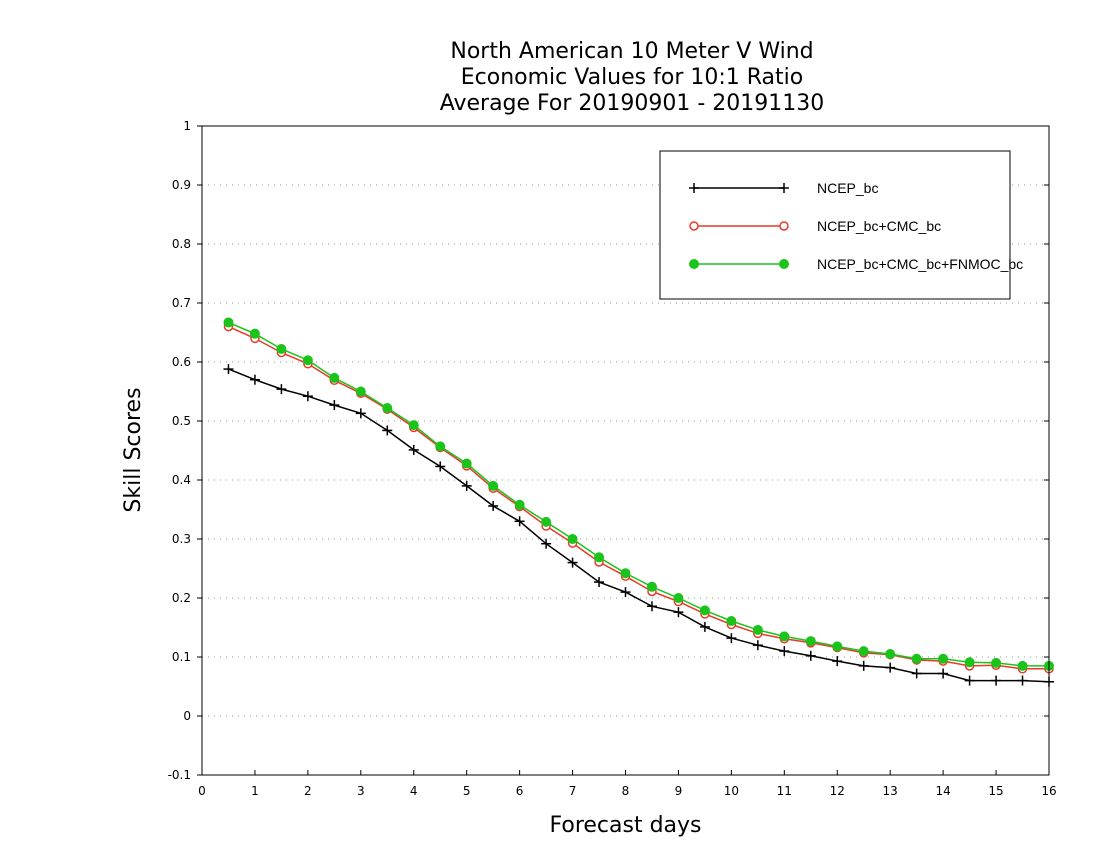 This screenshot has width=1100, height=850. What do you see at coordinates (181, 657) in the screenshot?
I see `y-tick-label: 0.1` at bounding box center [181, 657].